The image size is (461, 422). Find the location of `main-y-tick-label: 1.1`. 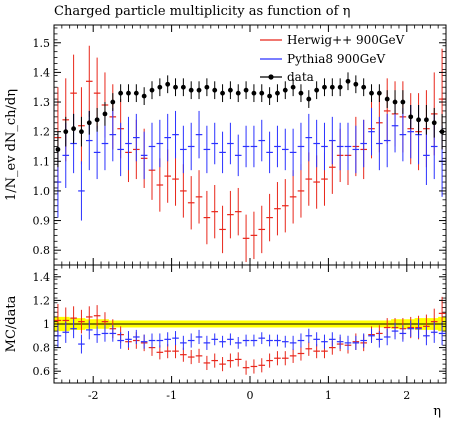

main-y-tick-label: 1.1 is located at coordinates (42, 161).